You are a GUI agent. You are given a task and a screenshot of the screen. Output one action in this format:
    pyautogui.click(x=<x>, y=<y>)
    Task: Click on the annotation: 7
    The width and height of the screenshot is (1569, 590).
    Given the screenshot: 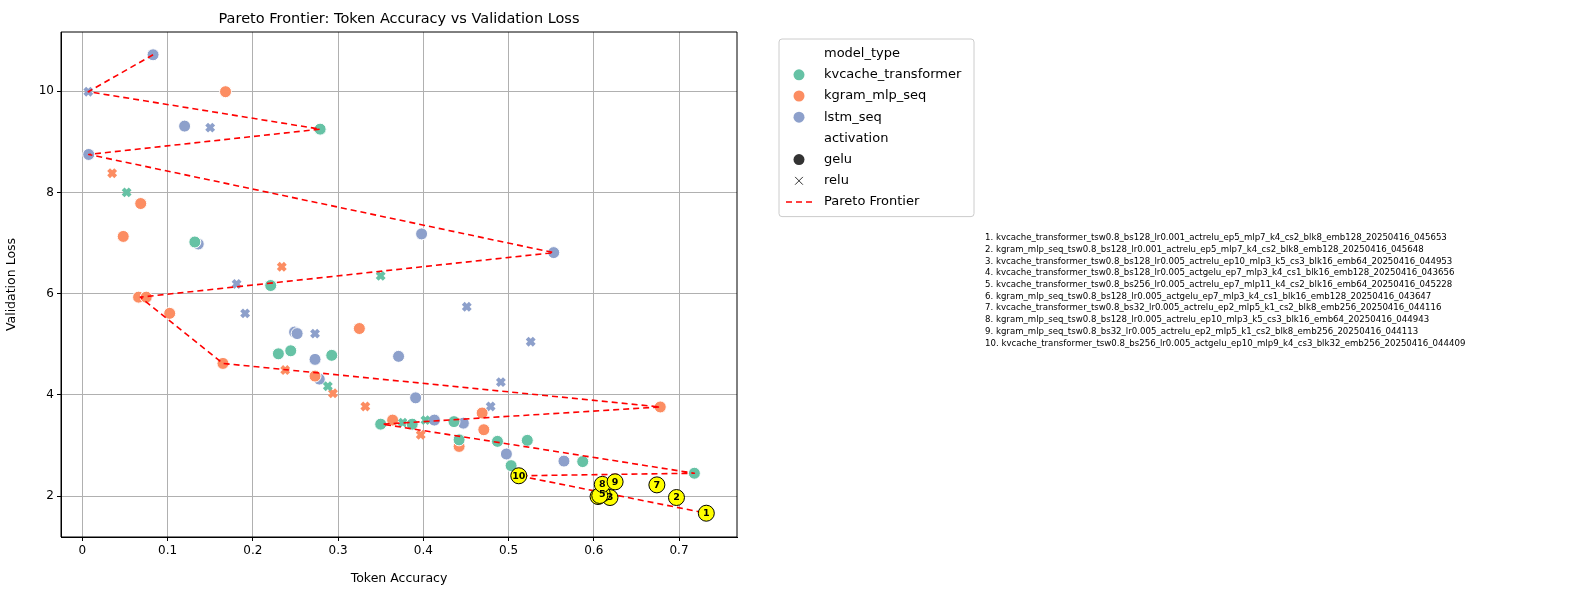 What is the action you would take?
    pyautogui.click(x=657, y=484)
    